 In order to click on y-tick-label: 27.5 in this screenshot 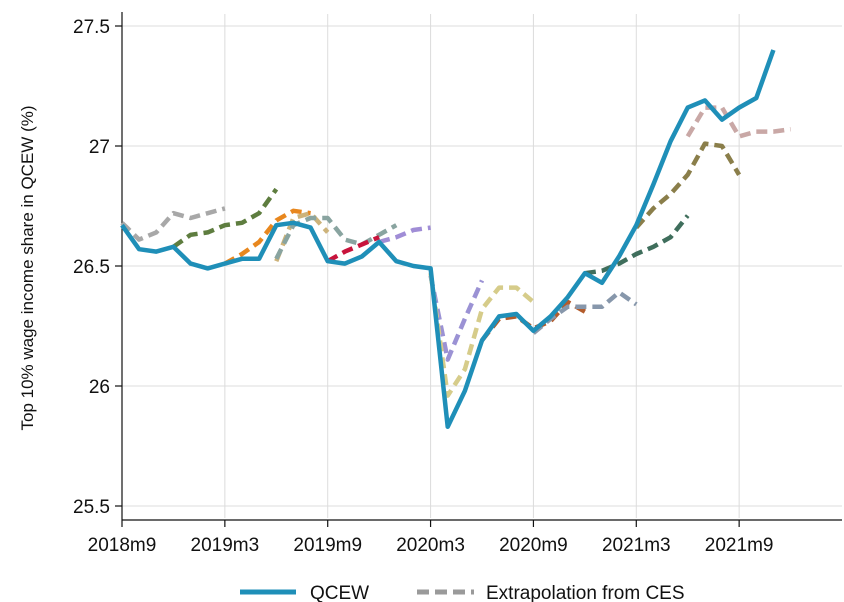, I will do `click(91, 27)`.